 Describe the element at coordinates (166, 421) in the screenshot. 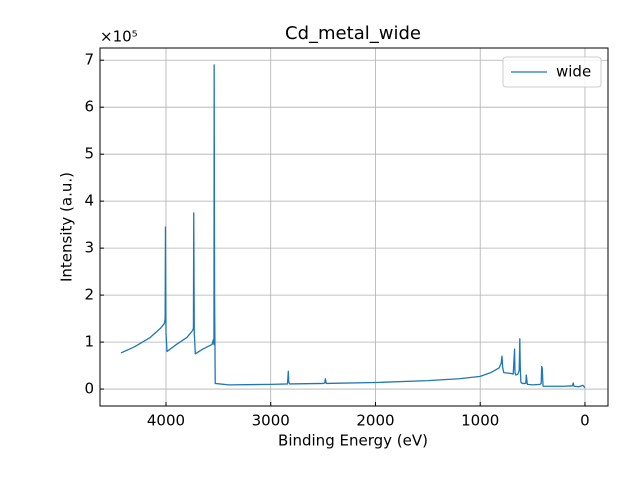

I see `x-tick-label: 4000` at that location.